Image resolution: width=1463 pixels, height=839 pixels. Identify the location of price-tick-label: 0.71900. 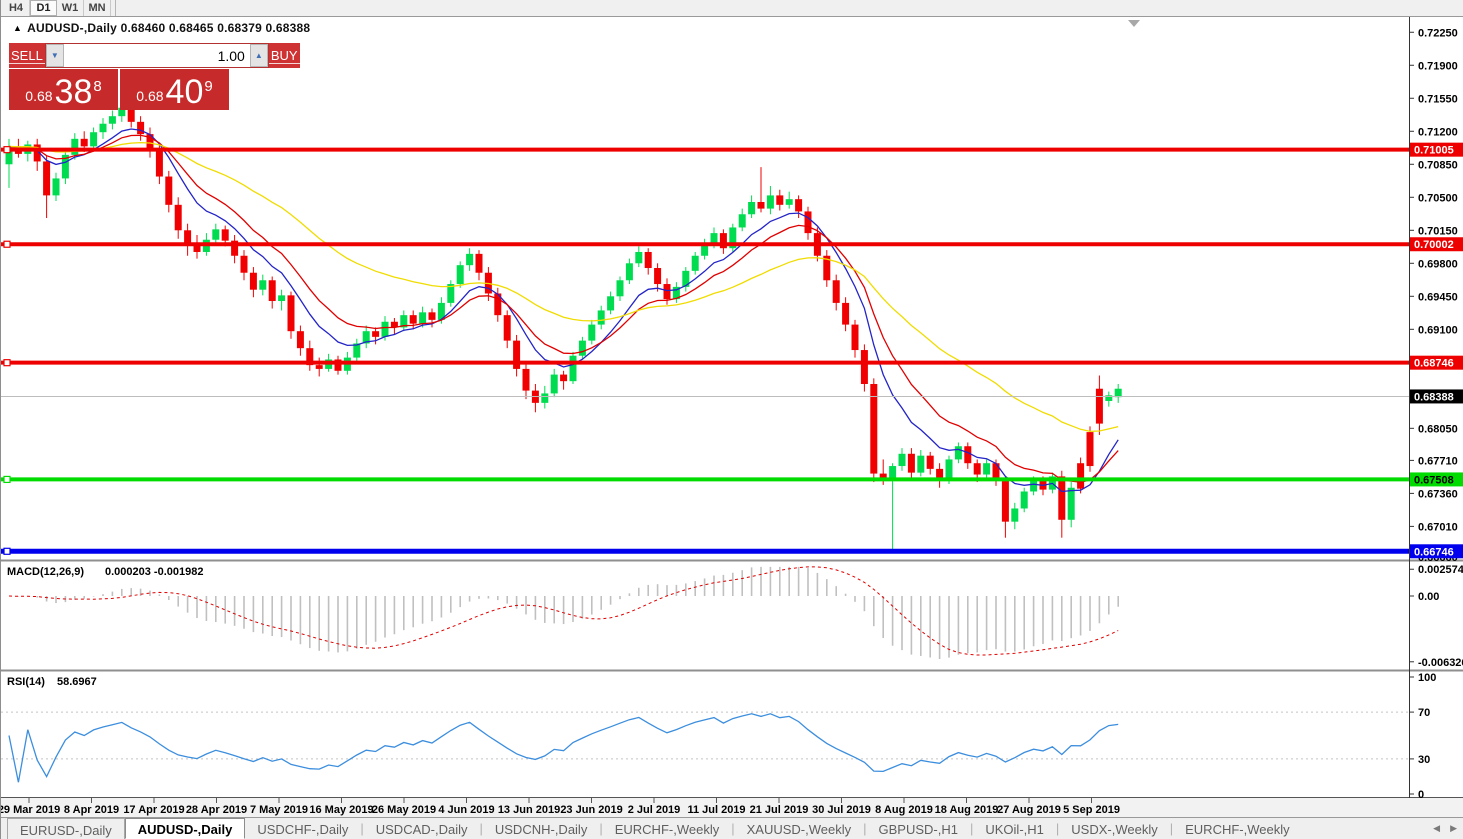
(1438, 66).